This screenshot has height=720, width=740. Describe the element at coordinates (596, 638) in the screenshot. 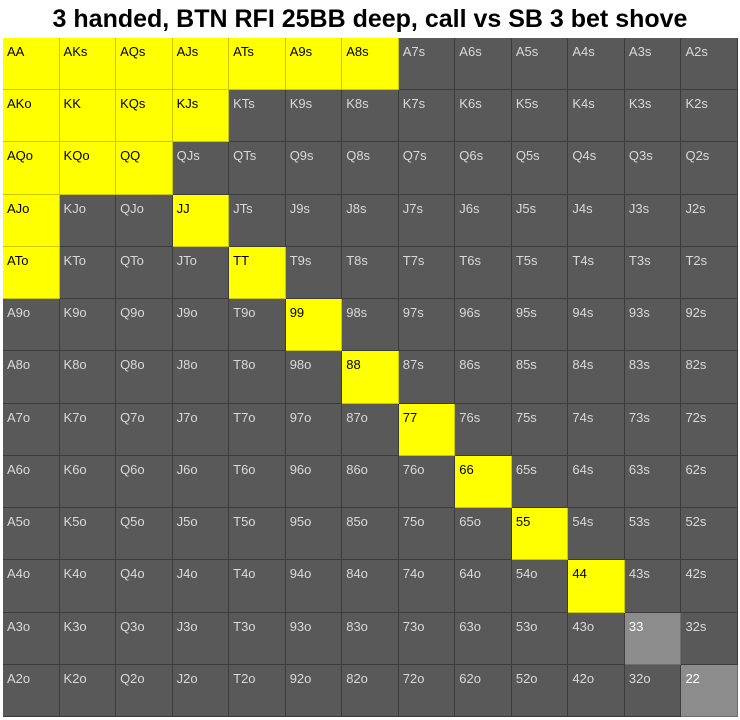

I see `hand-cell-43o: 43o` at that location.